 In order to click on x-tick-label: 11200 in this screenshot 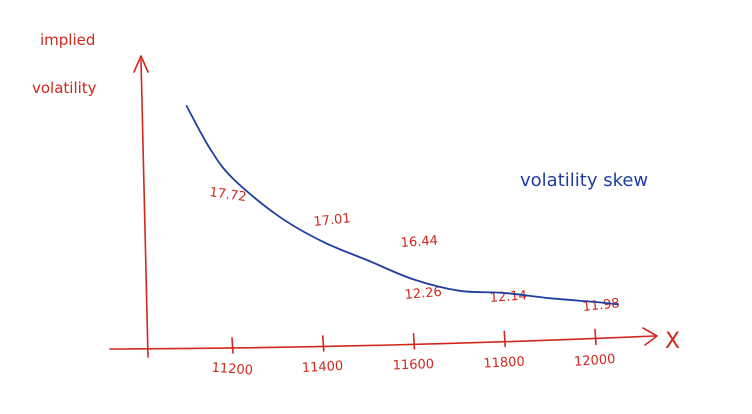, I will do `click(232, 370)`.